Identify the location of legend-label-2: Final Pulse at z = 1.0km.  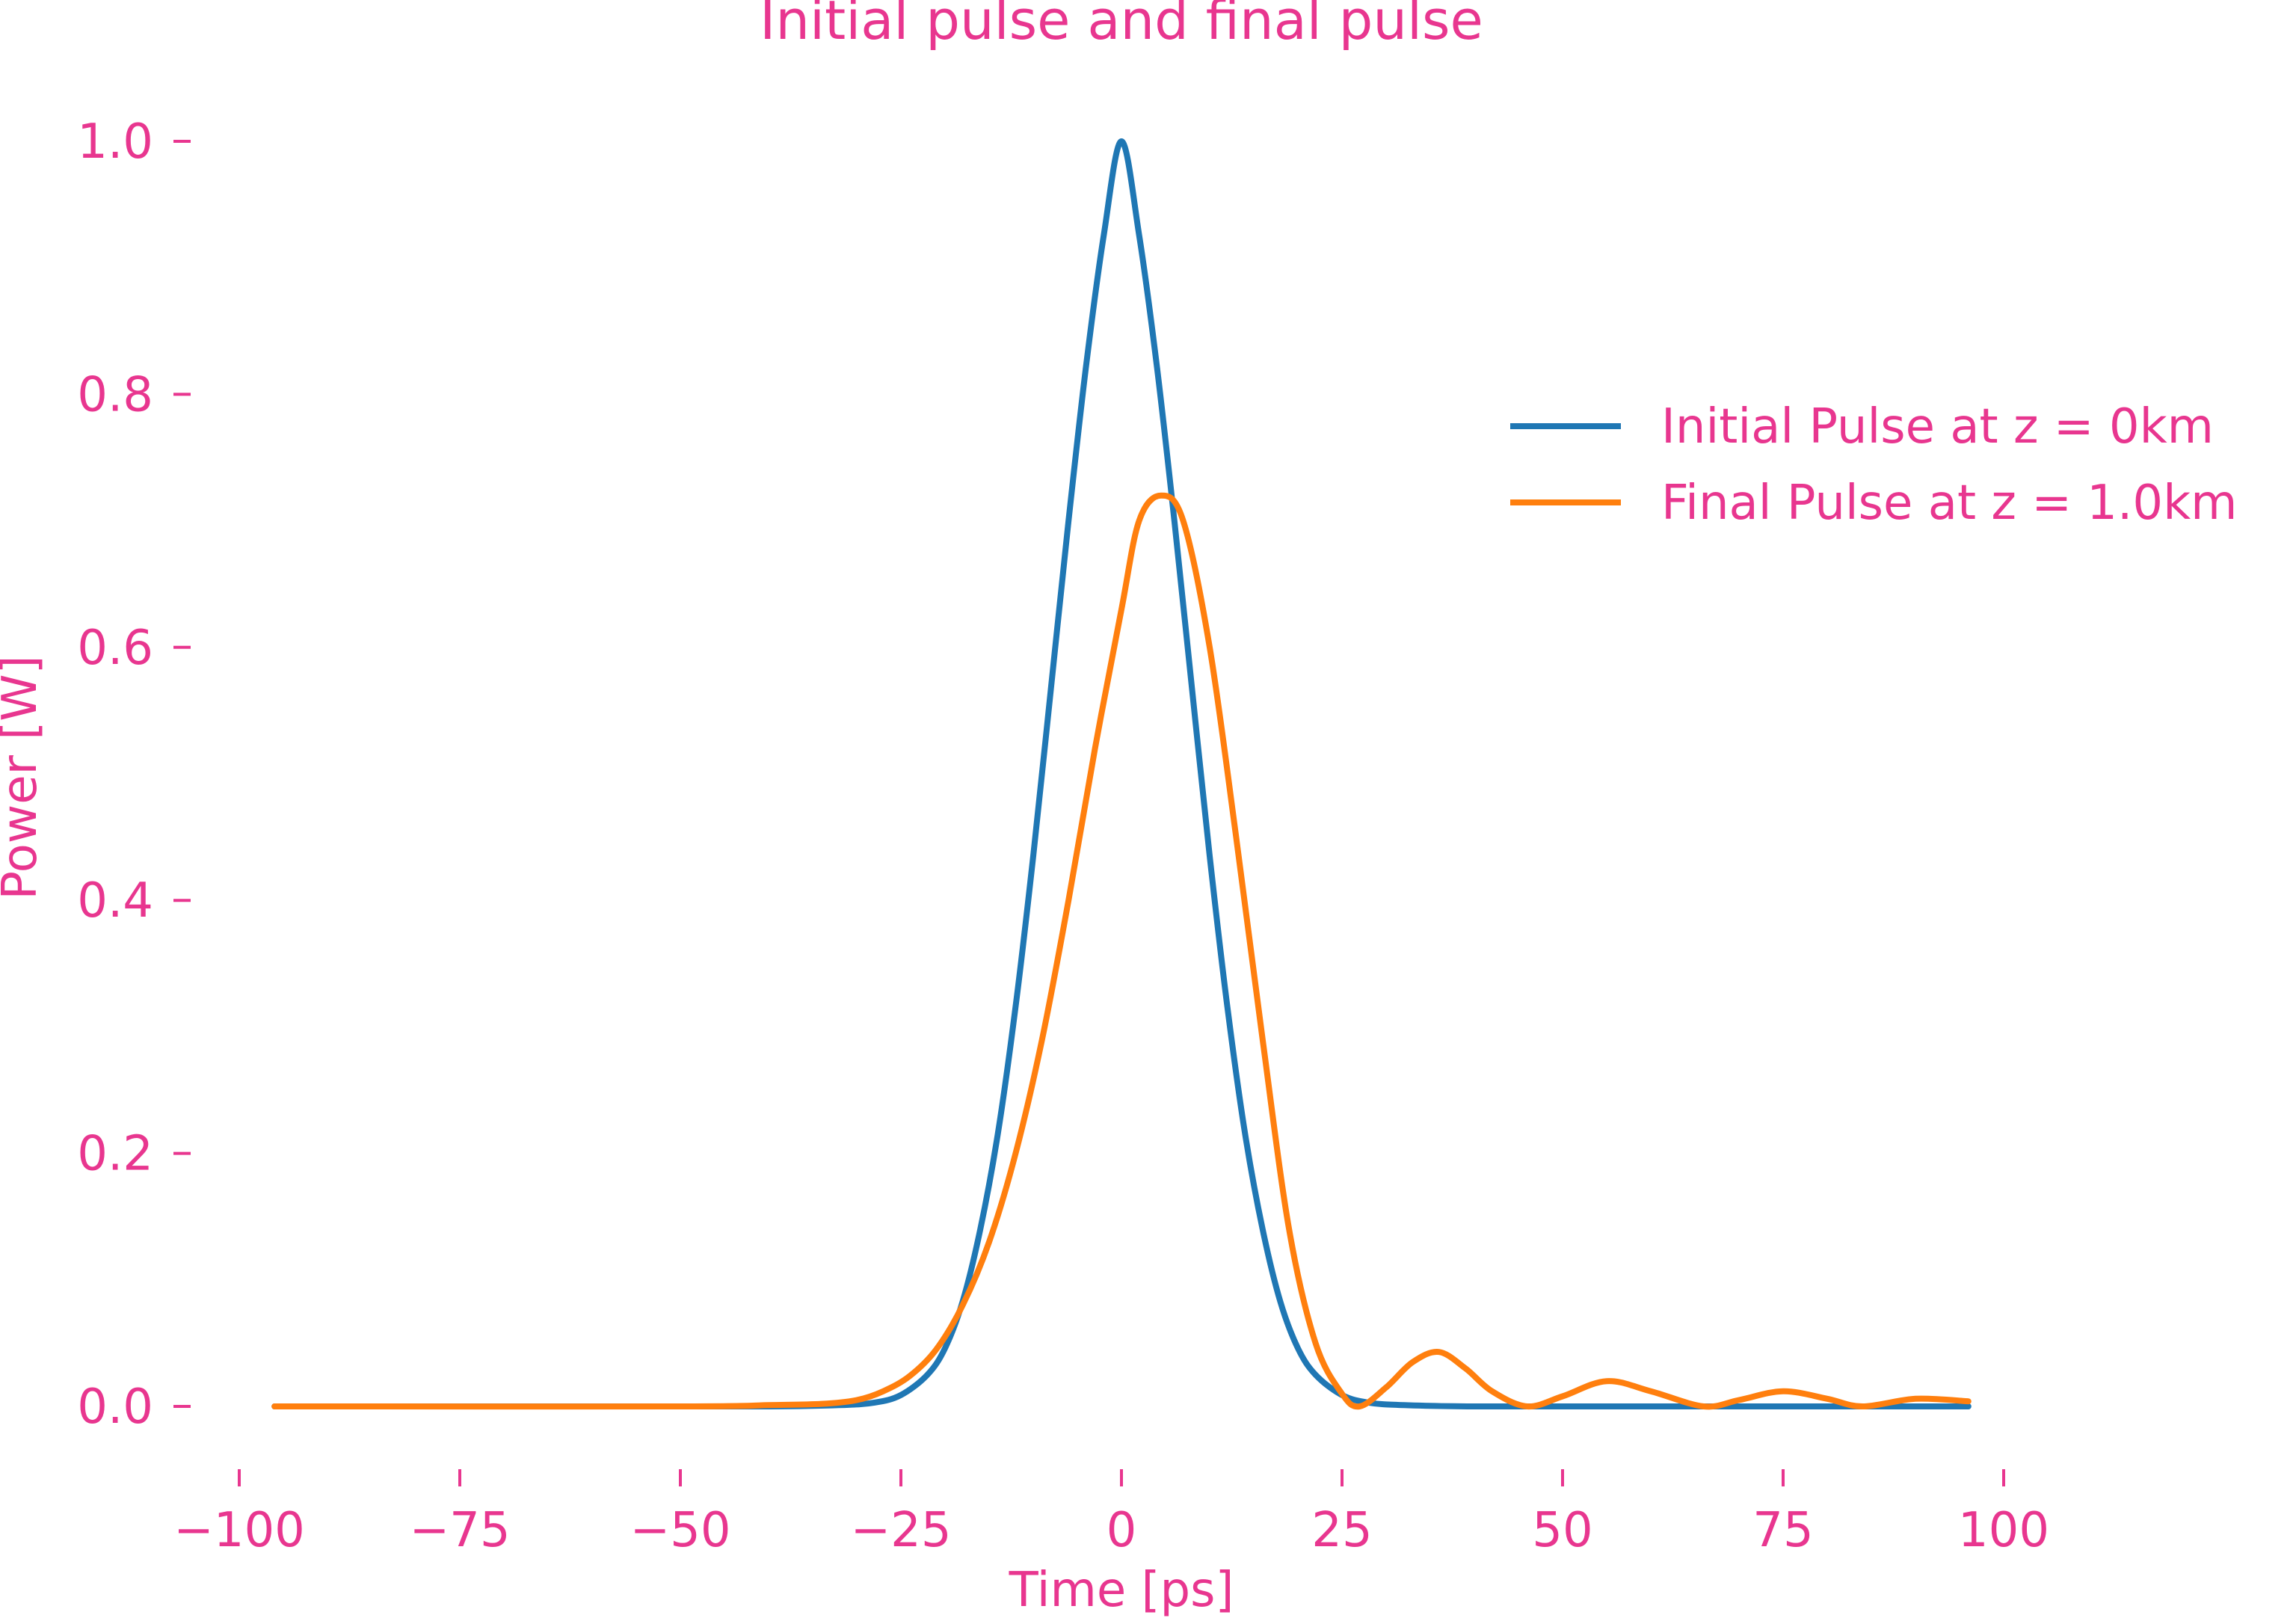
(1949, 504).